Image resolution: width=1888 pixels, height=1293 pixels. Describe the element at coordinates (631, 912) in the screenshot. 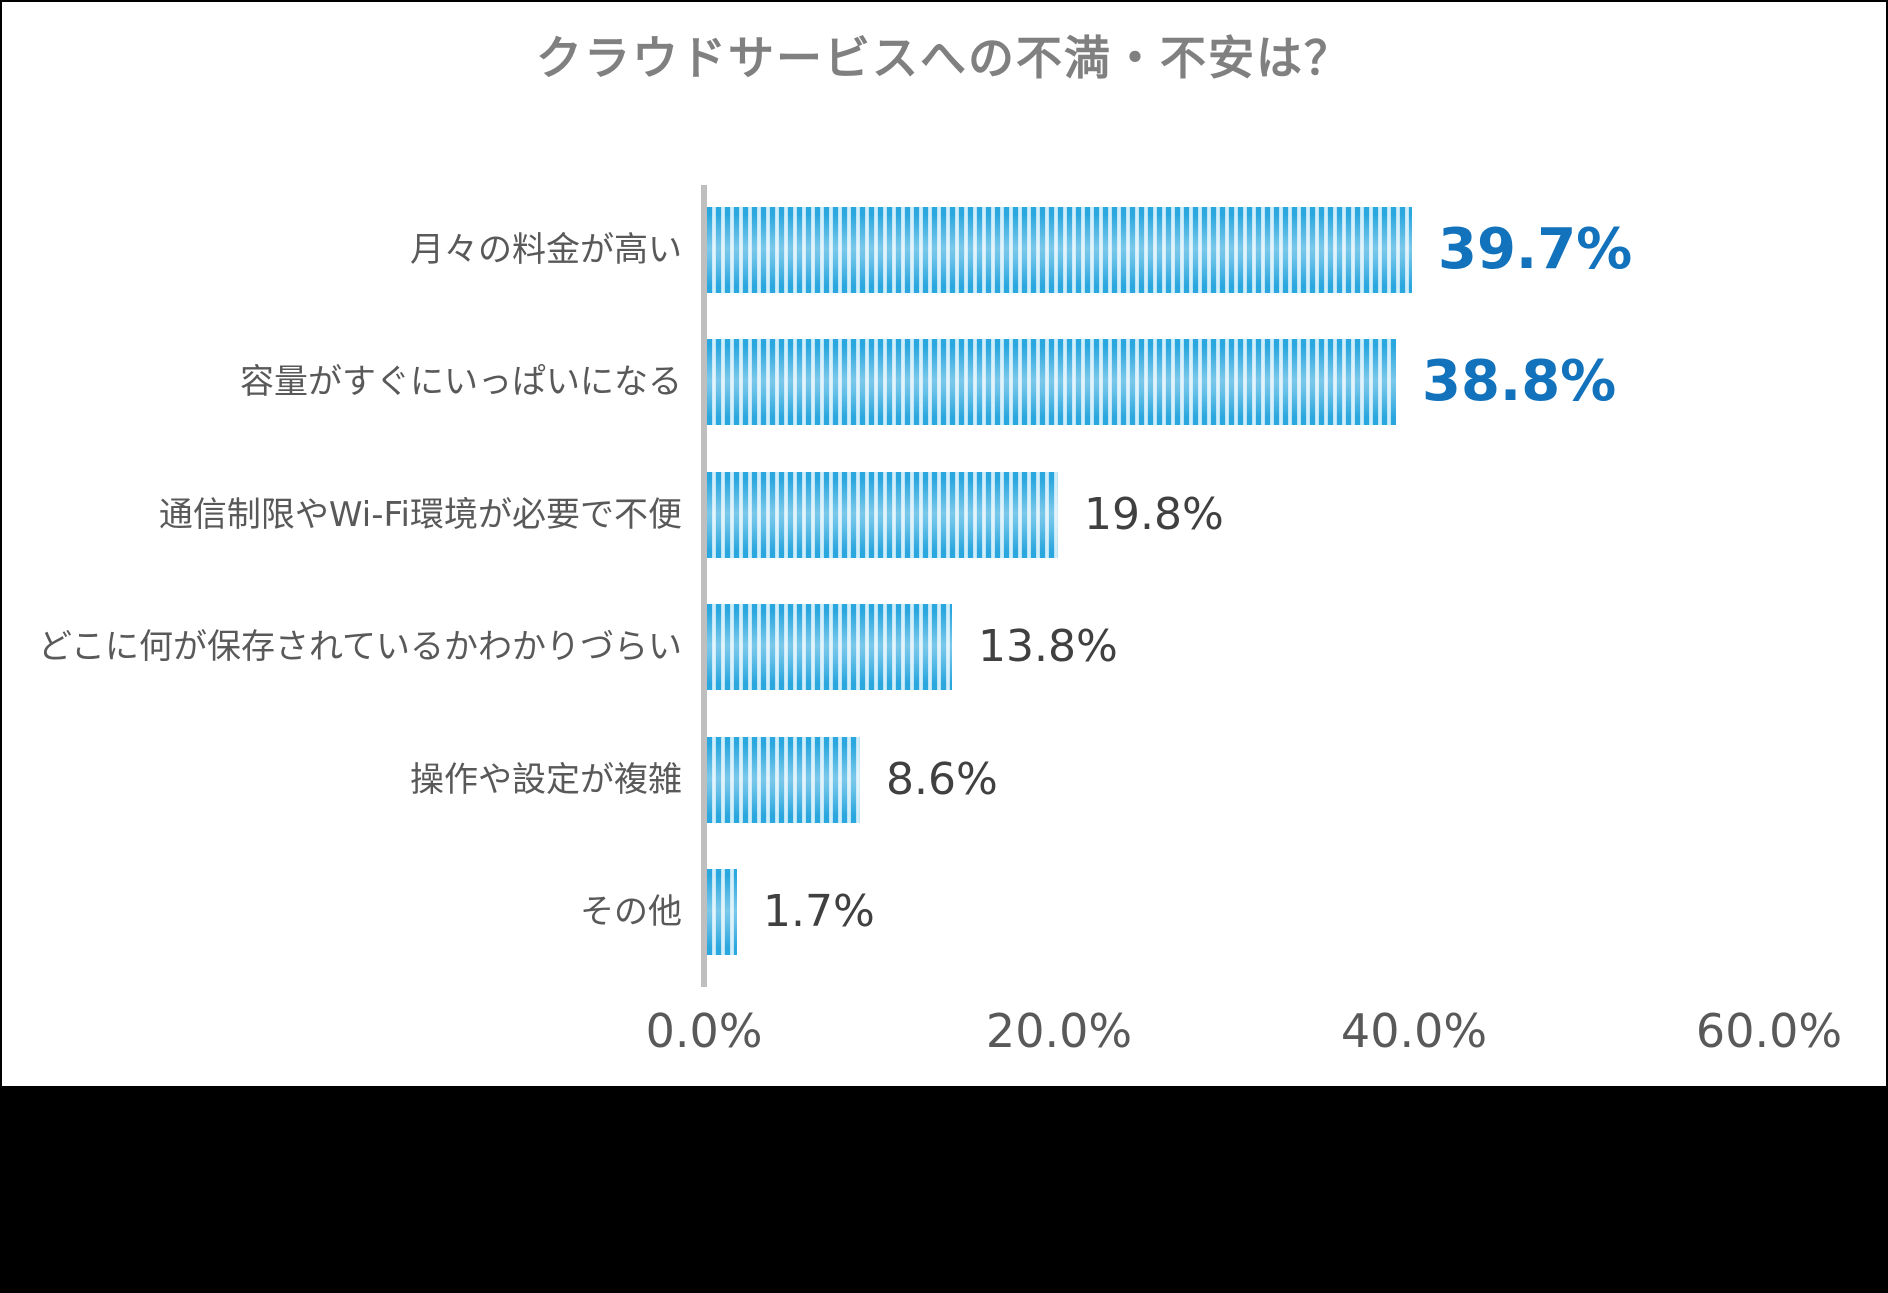

I see `category-label: その他` at that location.